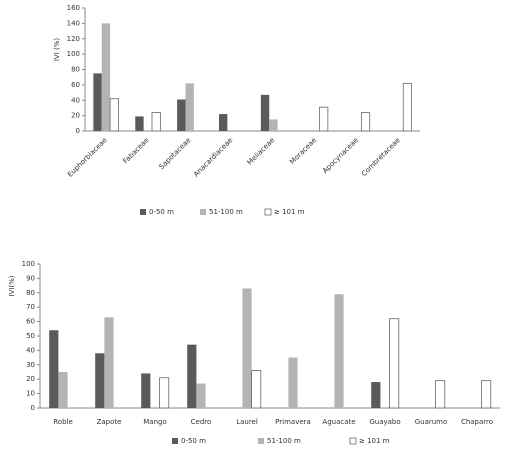 This screenshot has width=511, height=454. Describe the element at coordinates (30, 365) in the screenshot. I see `y-tick-label: 30` at that location.